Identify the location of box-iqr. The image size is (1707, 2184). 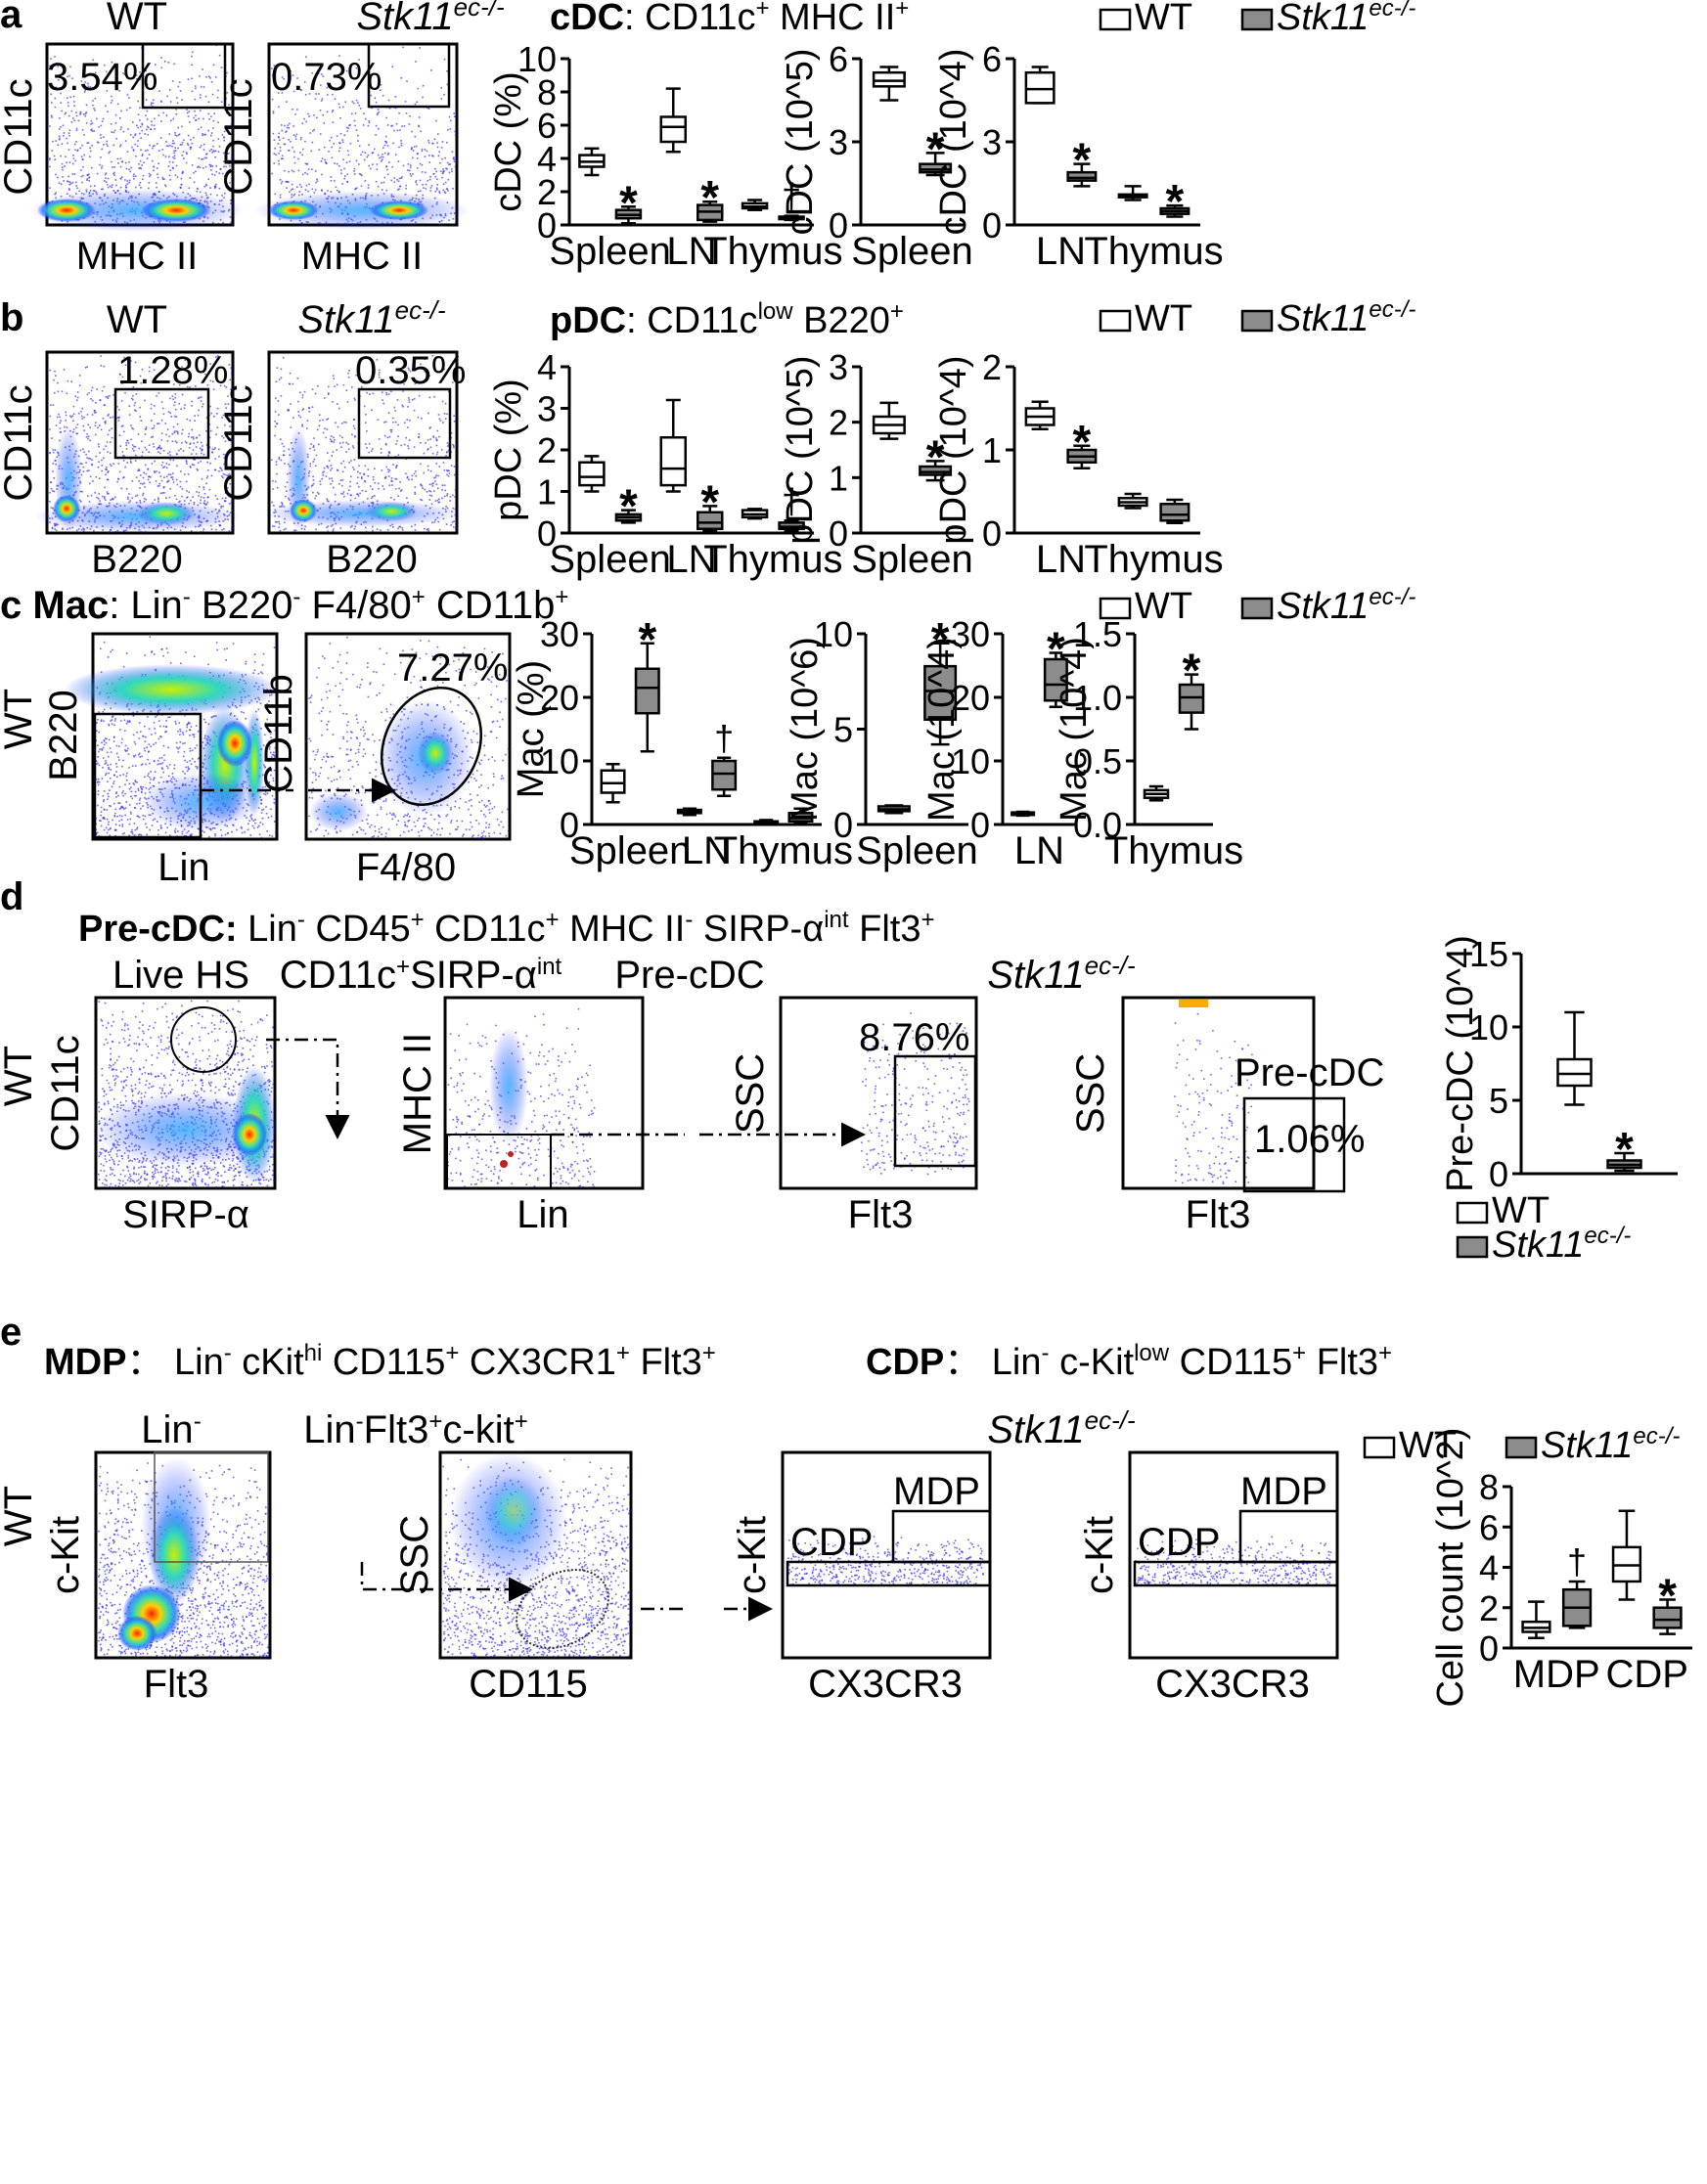
(1174, 512).